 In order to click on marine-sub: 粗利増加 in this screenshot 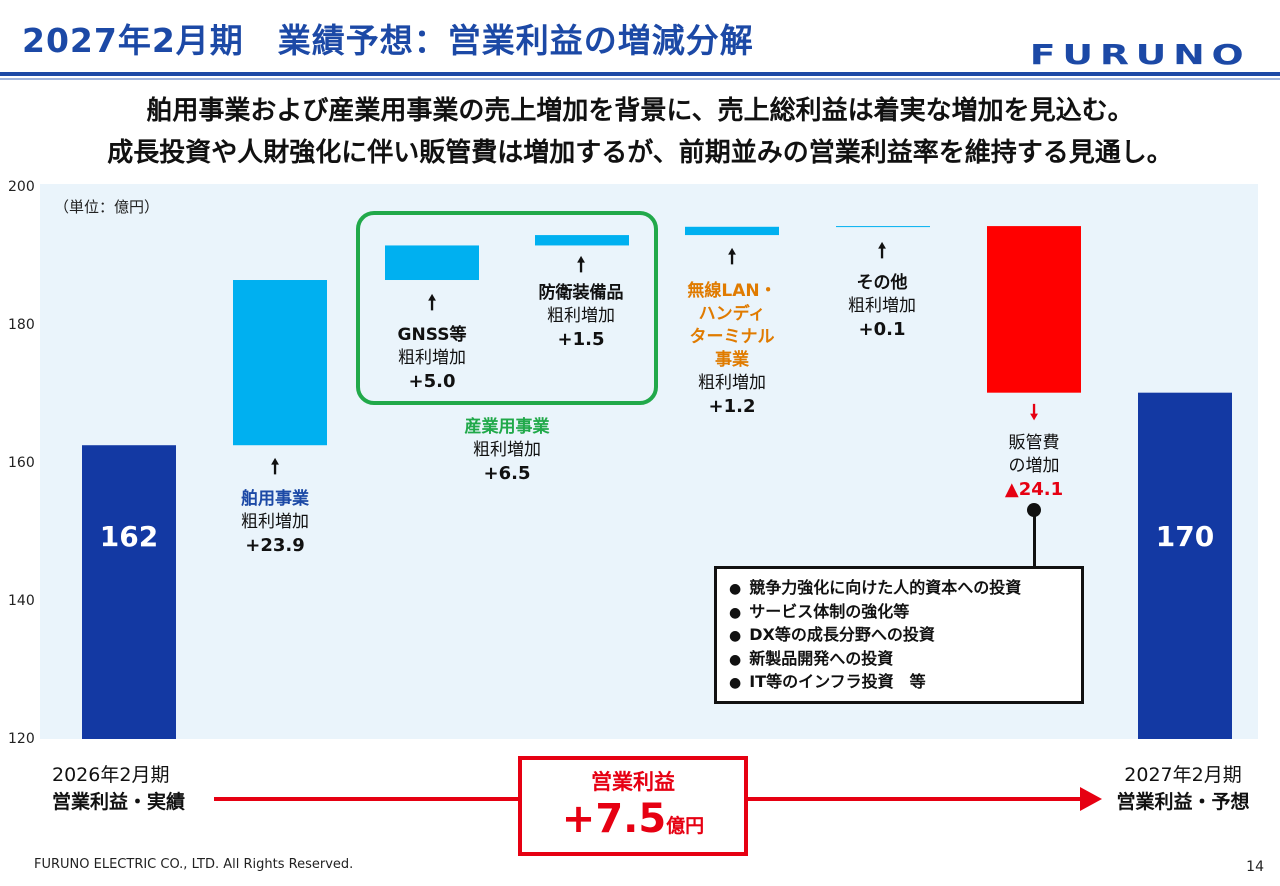, I will do `click(275, 522)`.